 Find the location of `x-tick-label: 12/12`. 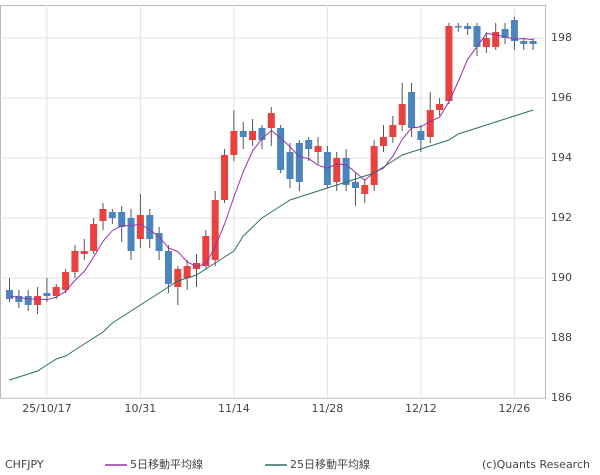

x-tick-label: 12/12 is located at coordinates (421, 408).